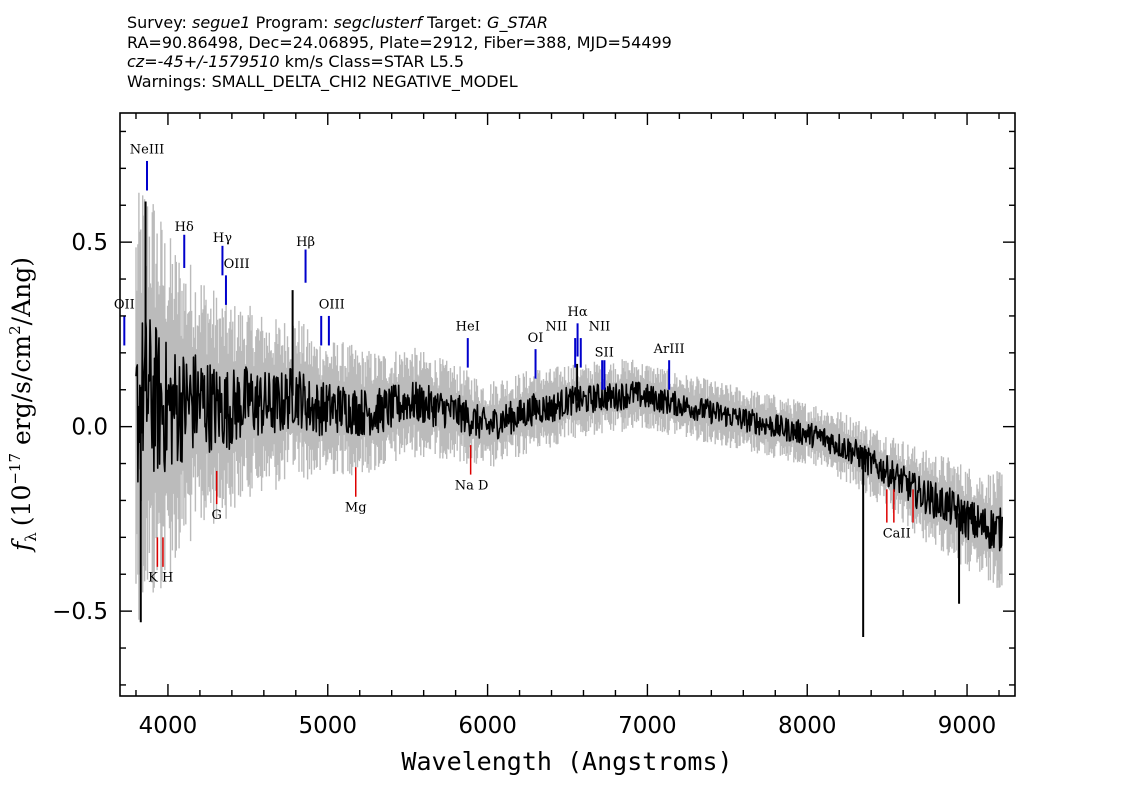 The image size is (1134, 810). I want to click on absorption-line-label: K H, so click(160, 578).